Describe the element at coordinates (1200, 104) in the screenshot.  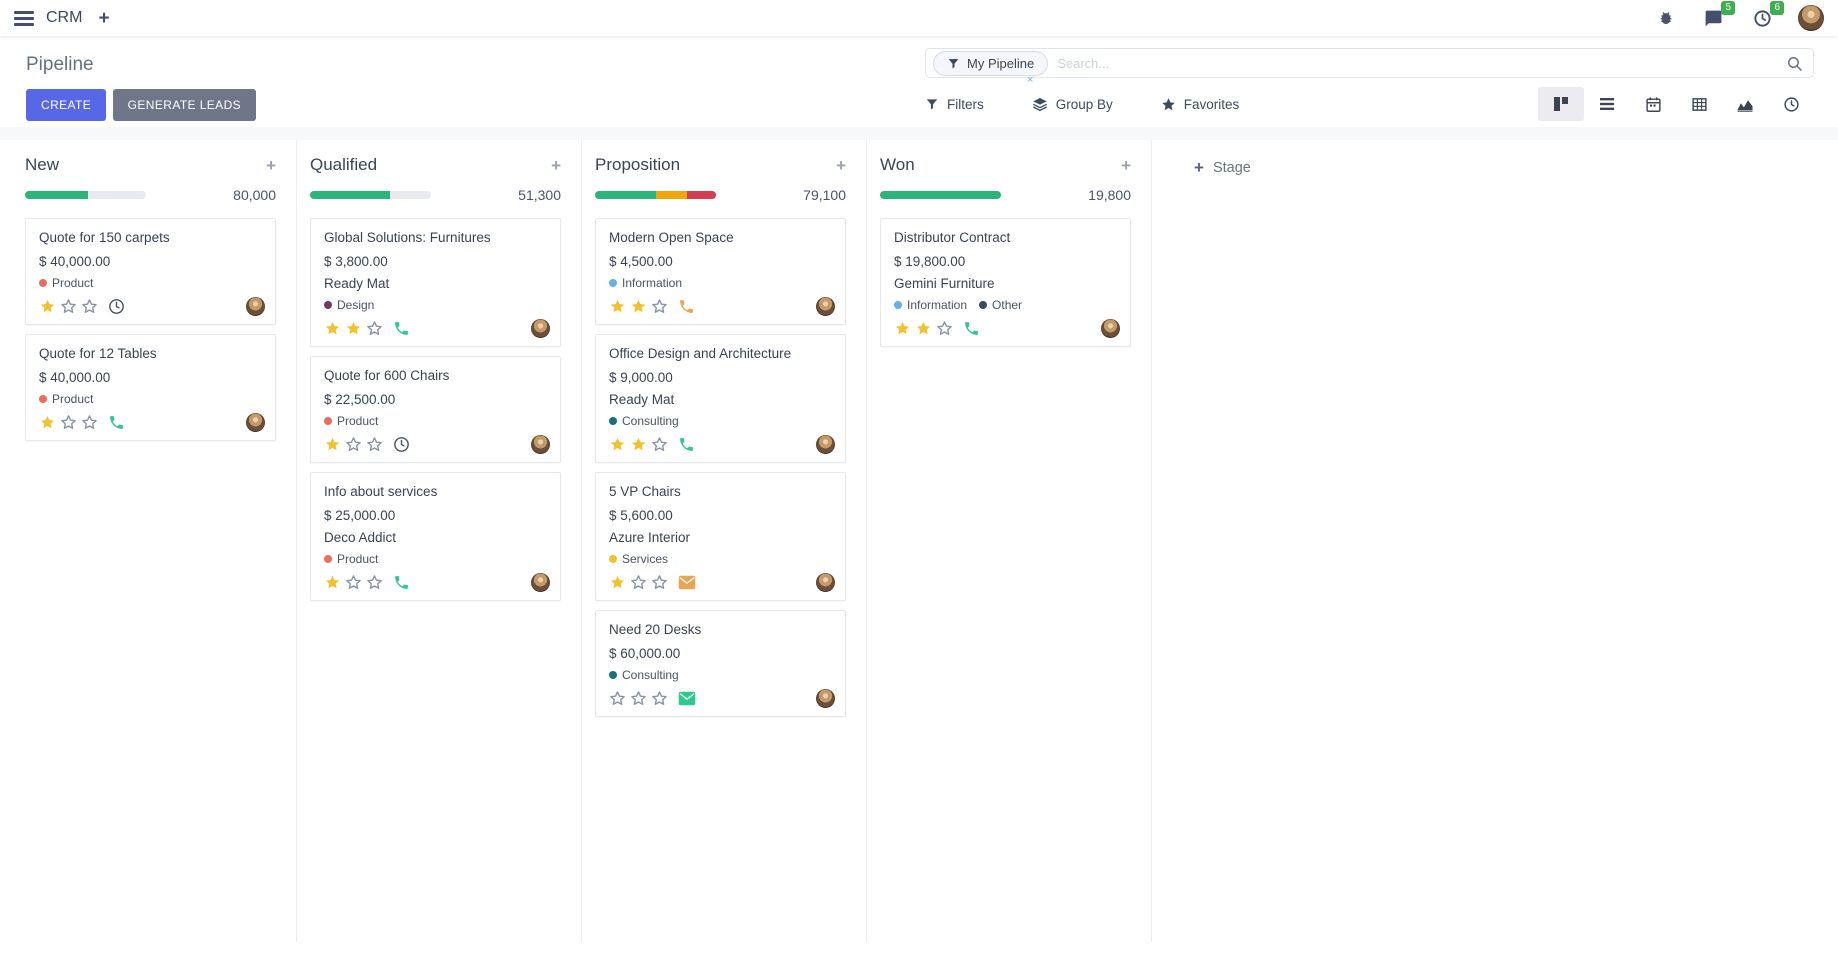
I see `favorites-menu: Favorites` at that location.